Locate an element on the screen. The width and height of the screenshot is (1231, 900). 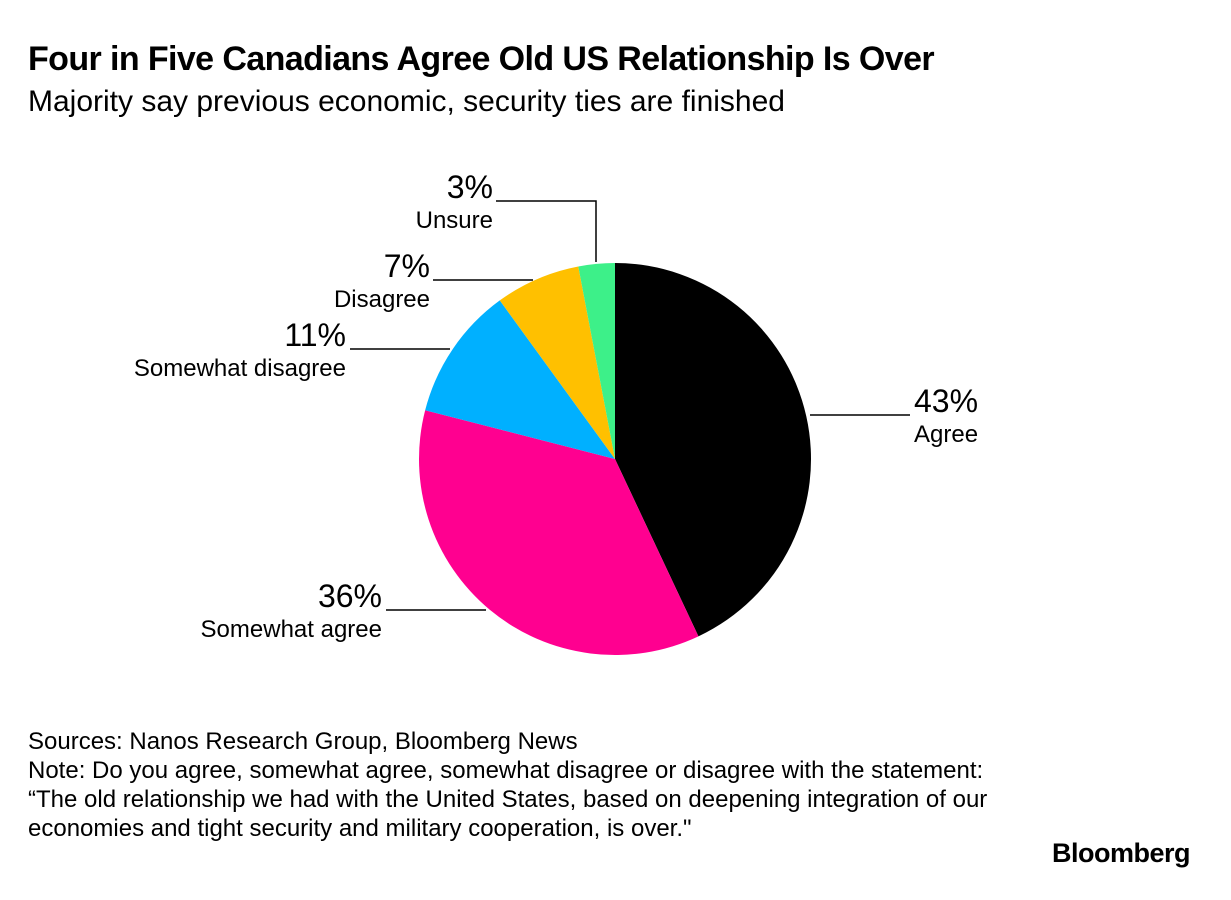
bloomberg-logo: Bloomberg is located at coordinates (1121, 853).